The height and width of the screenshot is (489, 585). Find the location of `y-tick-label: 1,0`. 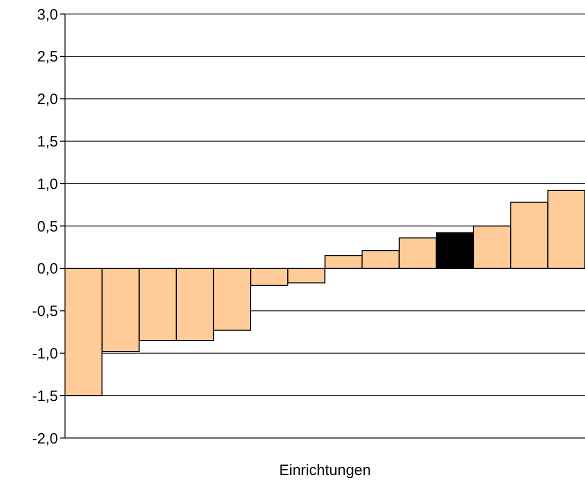

y-tick-label: 1,0 is located at coordinates (47, 184).